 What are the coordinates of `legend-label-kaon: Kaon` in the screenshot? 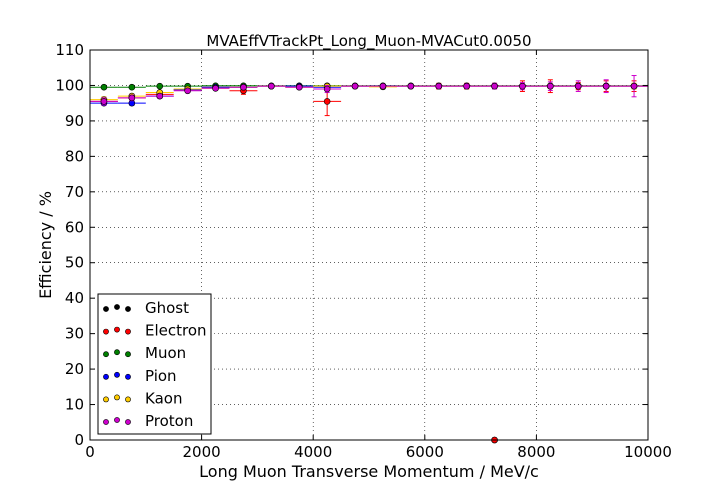 It's located at (163, 398).